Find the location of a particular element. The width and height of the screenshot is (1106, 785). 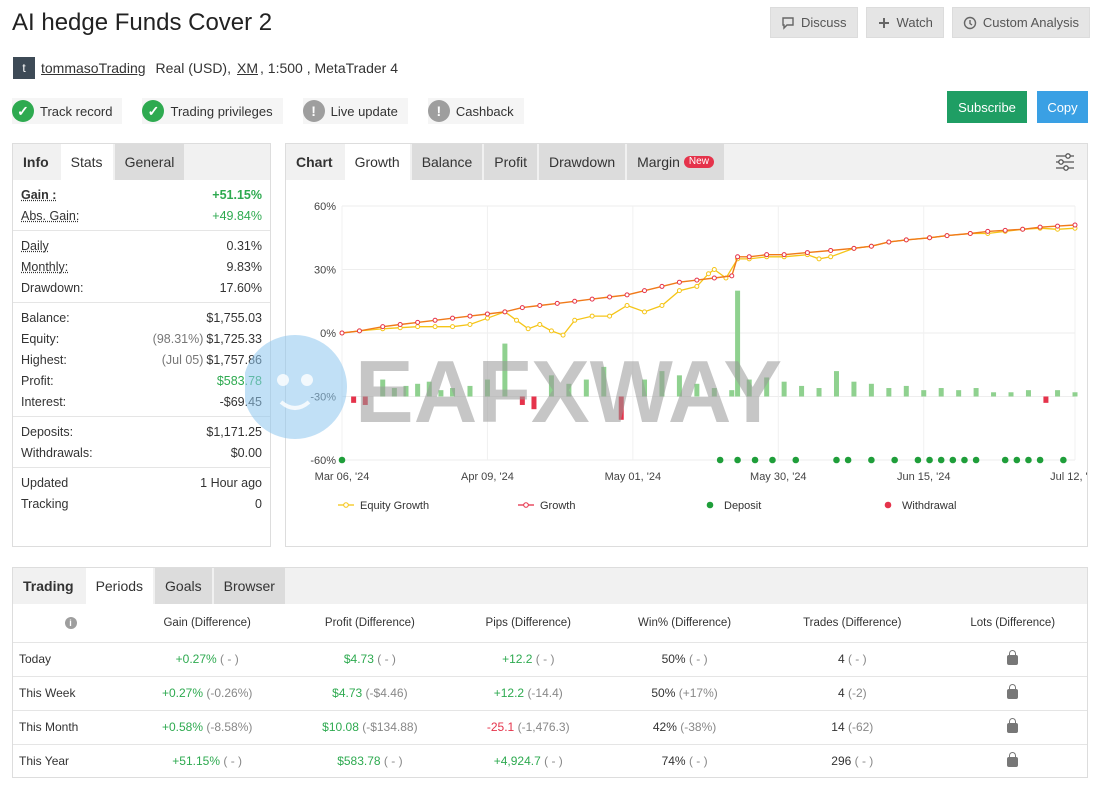

profit-diff: ( - ) is located at coordinates (393, 761).